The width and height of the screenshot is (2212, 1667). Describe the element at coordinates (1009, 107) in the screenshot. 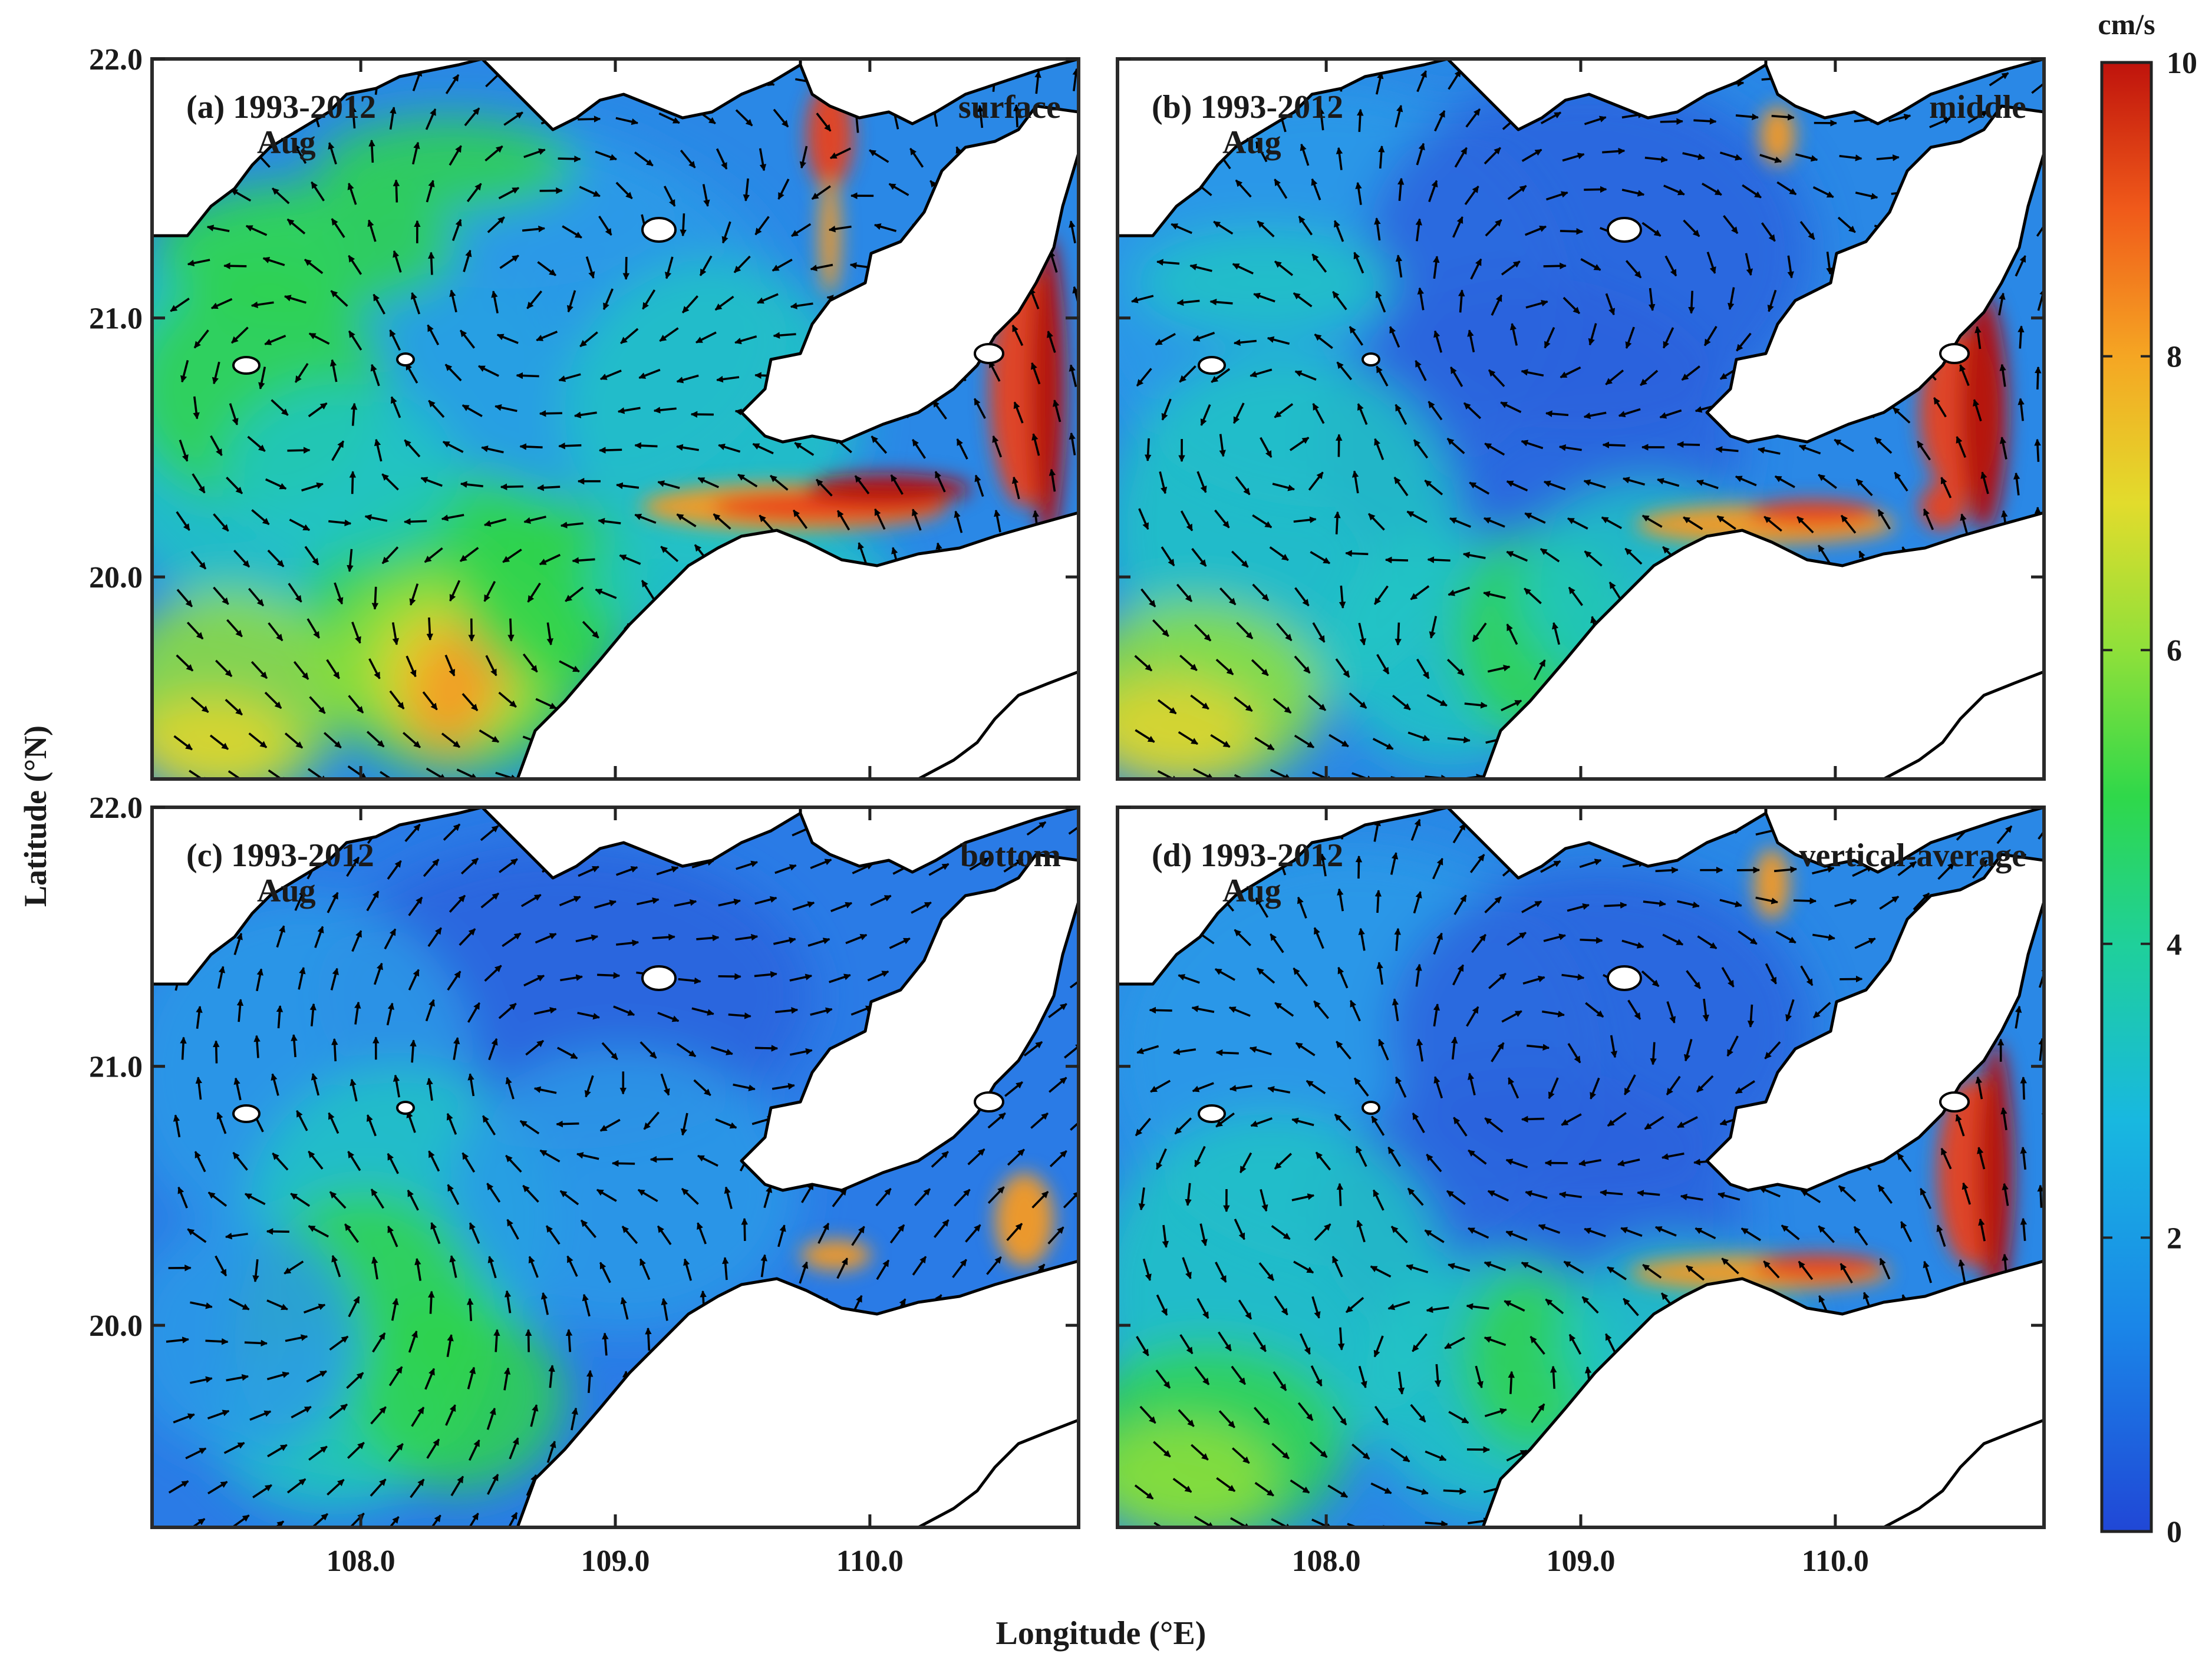

I see `panel-a-layer: surface` at that location.